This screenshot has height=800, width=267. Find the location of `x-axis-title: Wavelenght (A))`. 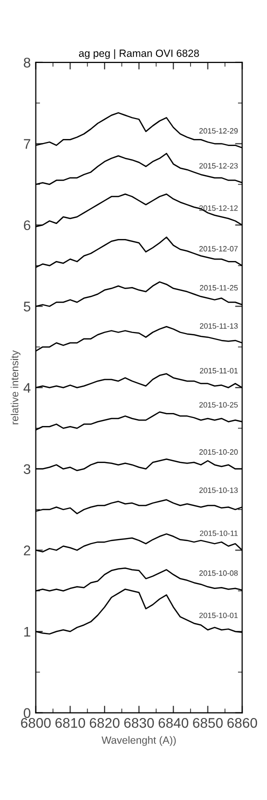

x-axis-title: Wavelenght (A)) is located at coordinates (139, 741).